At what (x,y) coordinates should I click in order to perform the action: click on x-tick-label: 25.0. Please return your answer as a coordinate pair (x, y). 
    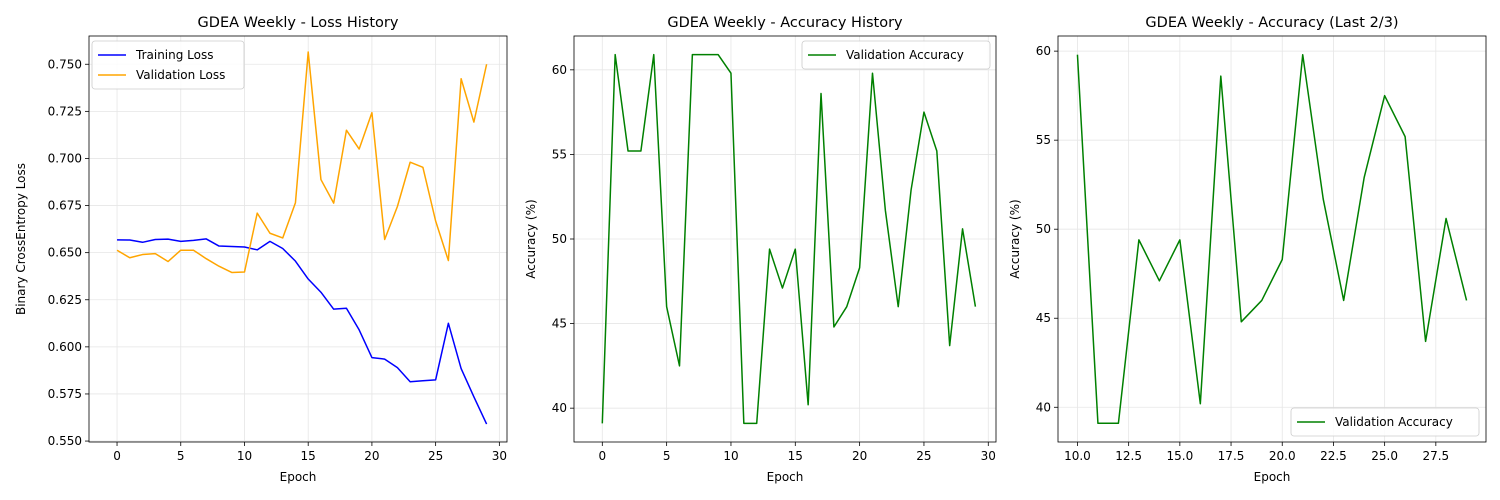
    Looking at the image, I should click on (1384, 456).